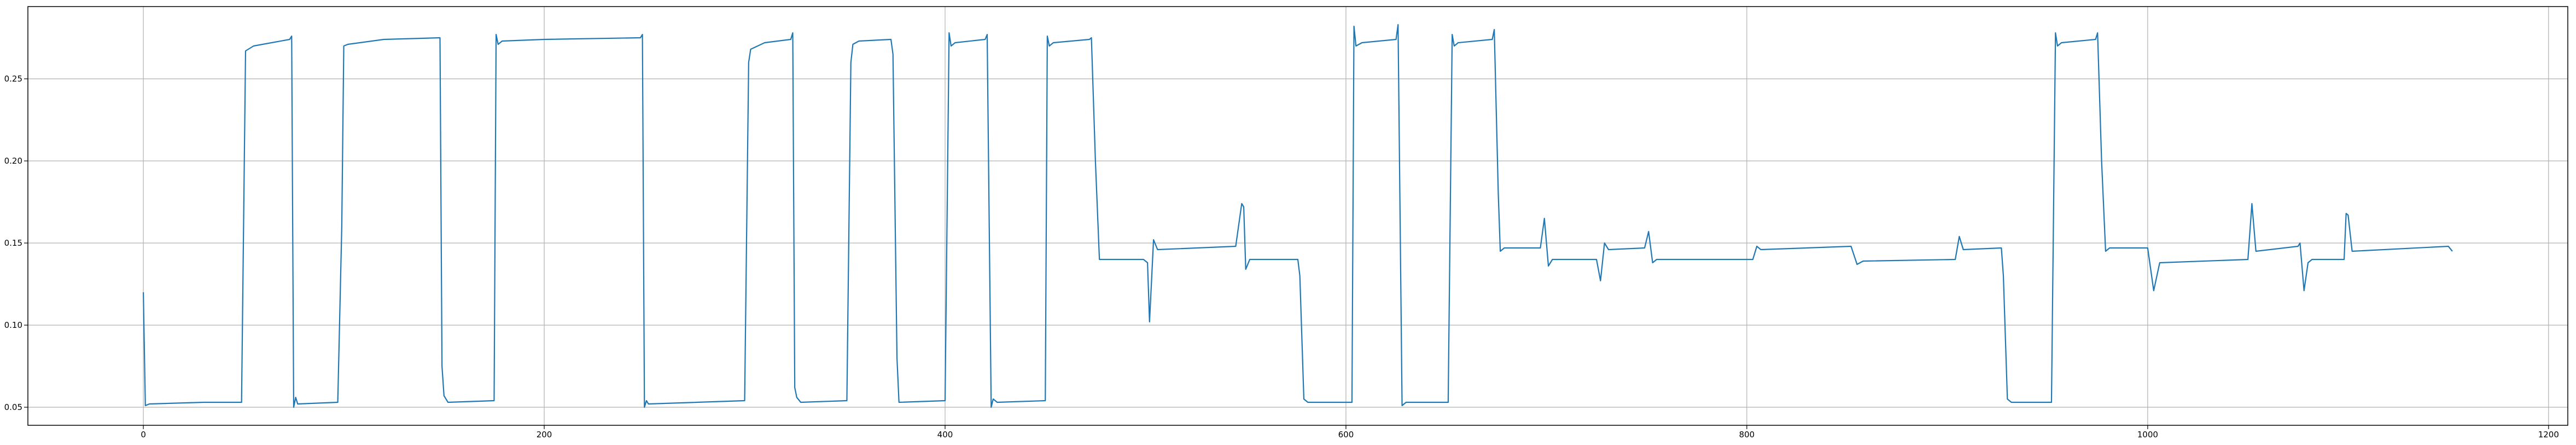 The image size is (2576, 445). I want to click on y-tick-label: 0.20, so click(13, 161).